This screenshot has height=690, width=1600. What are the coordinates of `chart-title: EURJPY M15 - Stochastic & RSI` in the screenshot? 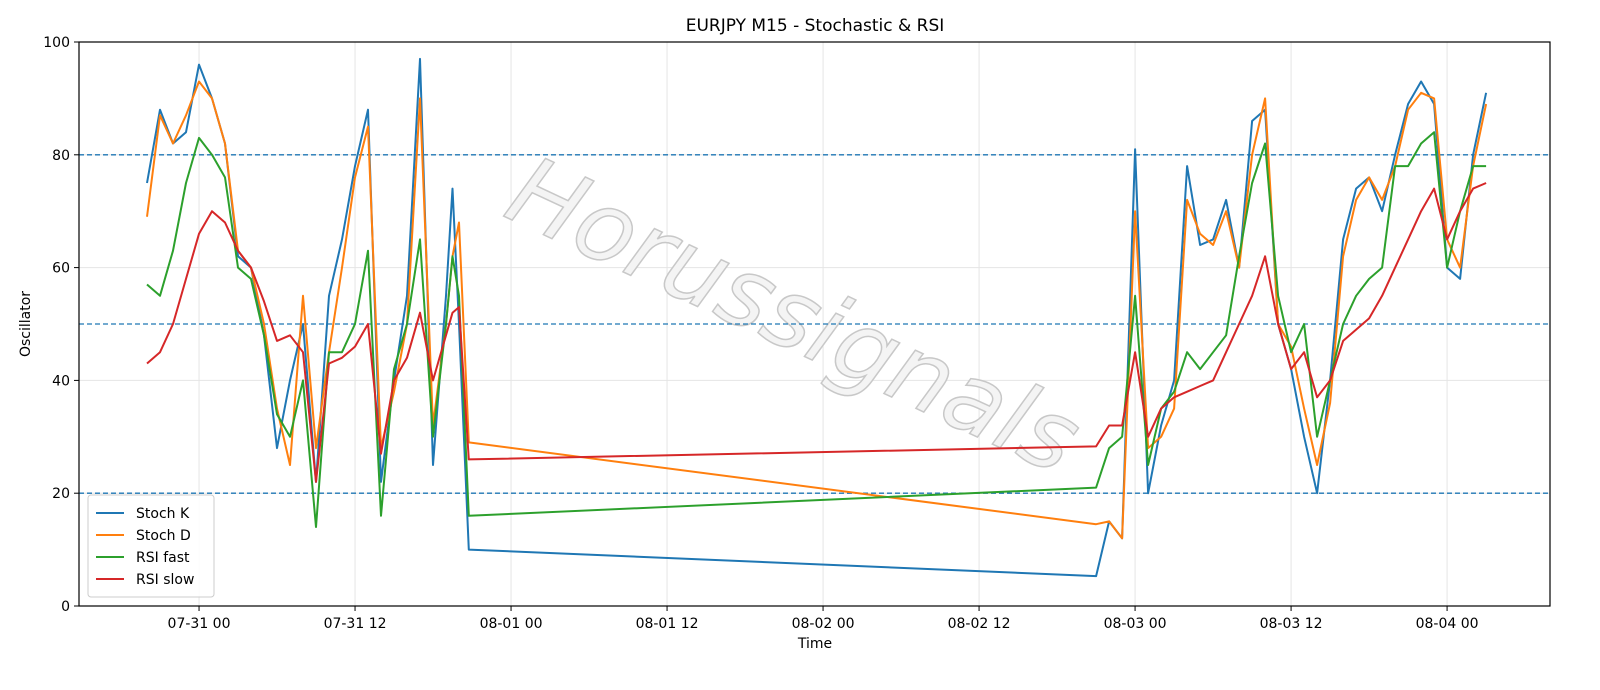 It's located at (815, 26).